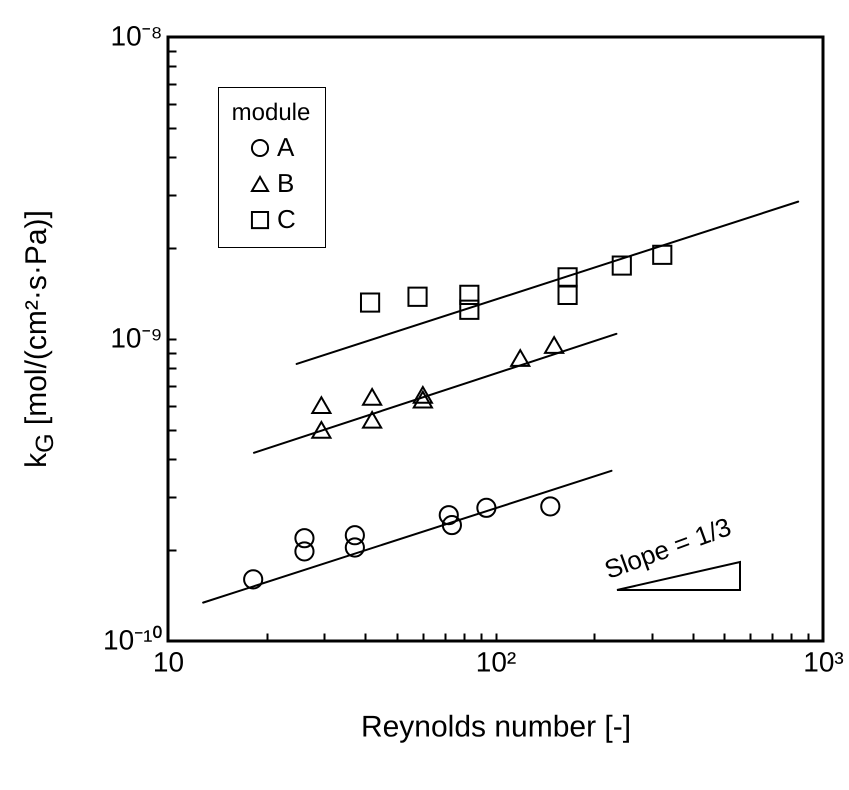 This screenshot has height=790, width=849. I want to click on legend-label: C, so click(286, 219).